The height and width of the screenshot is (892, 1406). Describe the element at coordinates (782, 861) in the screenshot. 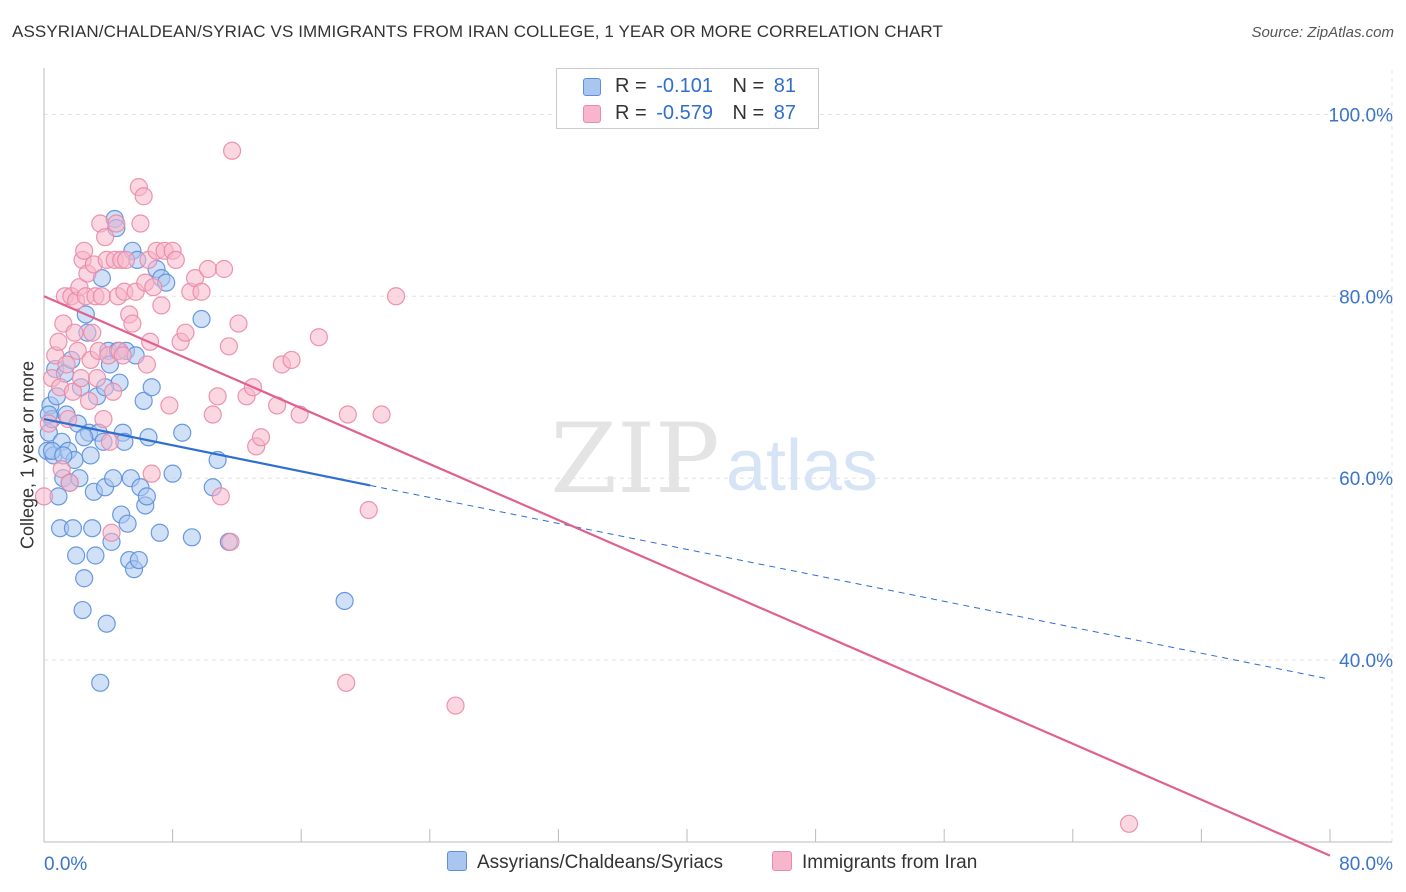

I see `bottom-legend-swatch-pink` at that location.